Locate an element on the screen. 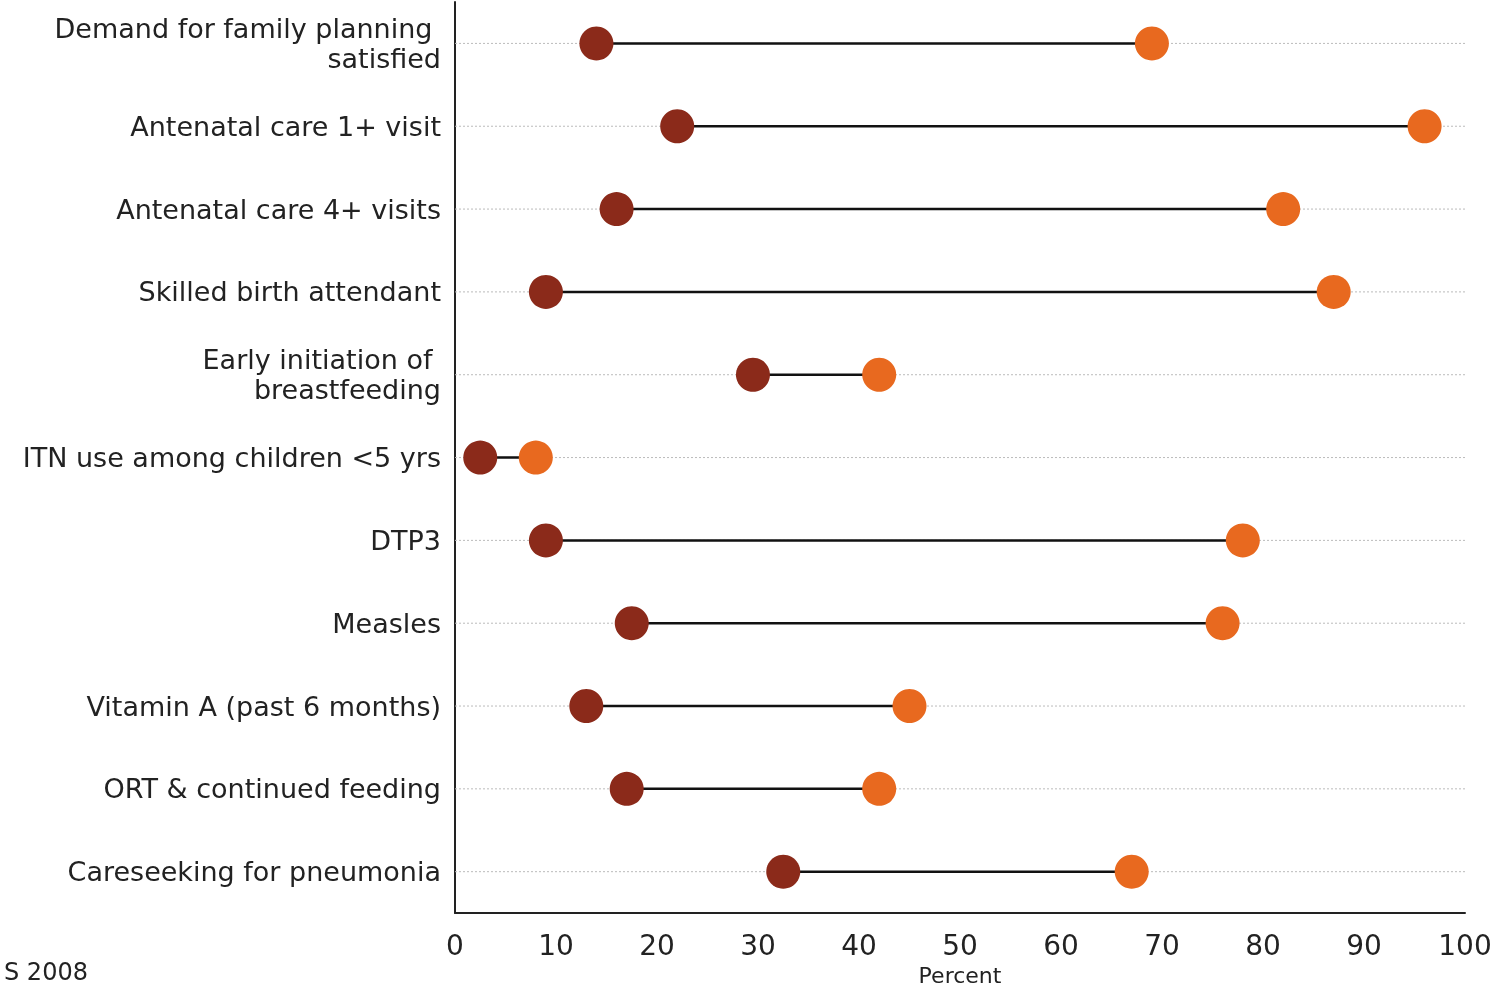 The height and width of the screenshot is (991, 1505). x-tick-label: 60 is located at coordinates (1061, 945).